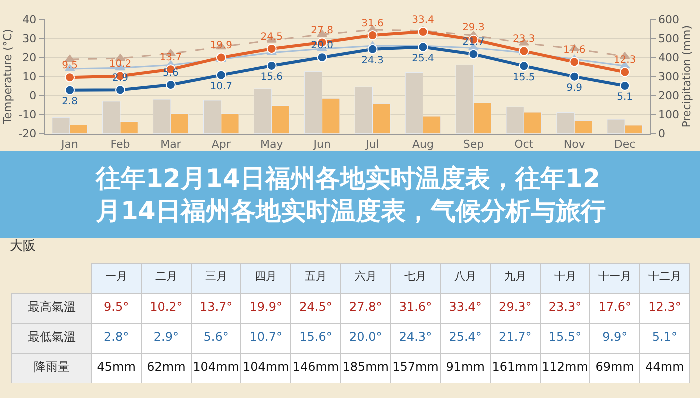 The width and height of the screenshot is (700, 398). Describe the element at coordinates (70, 66) in the screenshot. I see `data-label: 9.5` at that location.